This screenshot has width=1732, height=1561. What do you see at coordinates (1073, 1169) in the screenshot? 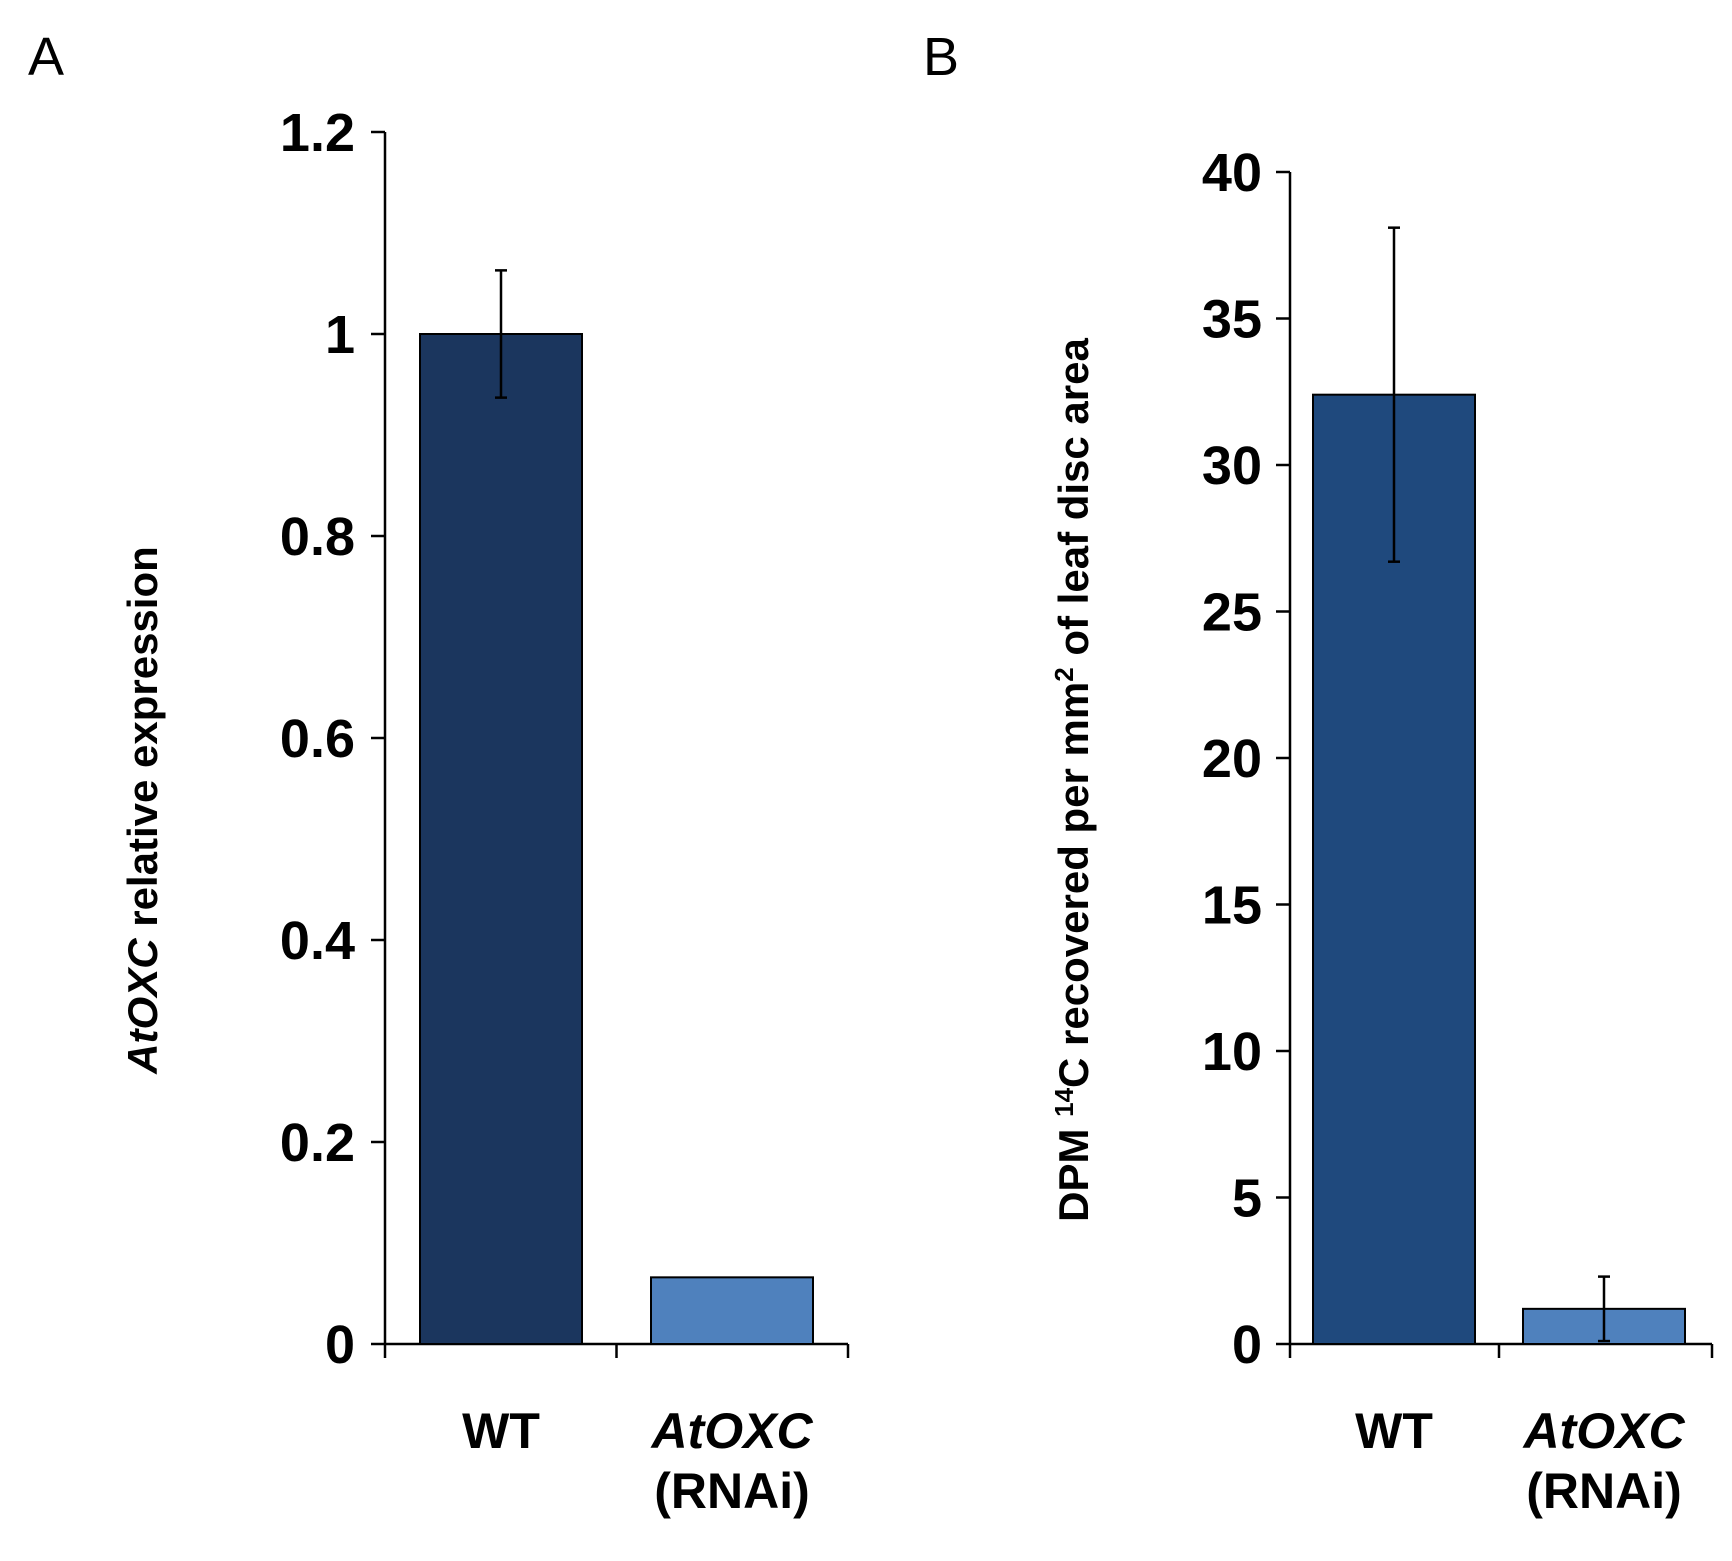
I see `panel-b-y-axis-title-pre: DPM` at bounding box center [1073, 1169].